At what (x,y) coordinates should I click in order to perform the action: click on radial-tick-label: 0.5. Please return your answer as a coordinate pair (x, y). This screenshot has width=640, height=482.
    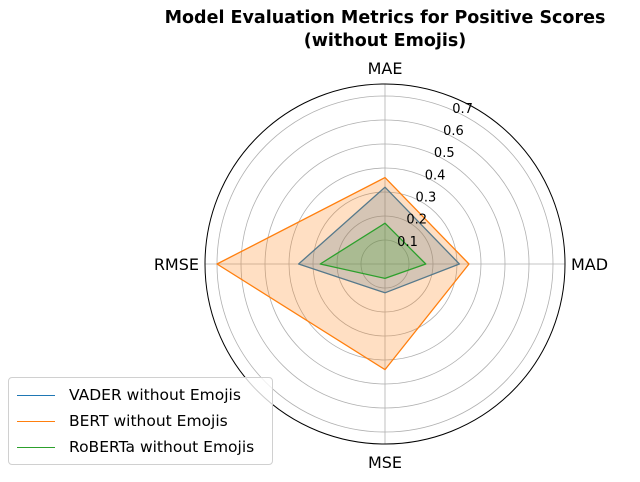
    Looking at the image, I should click on (444, 153).